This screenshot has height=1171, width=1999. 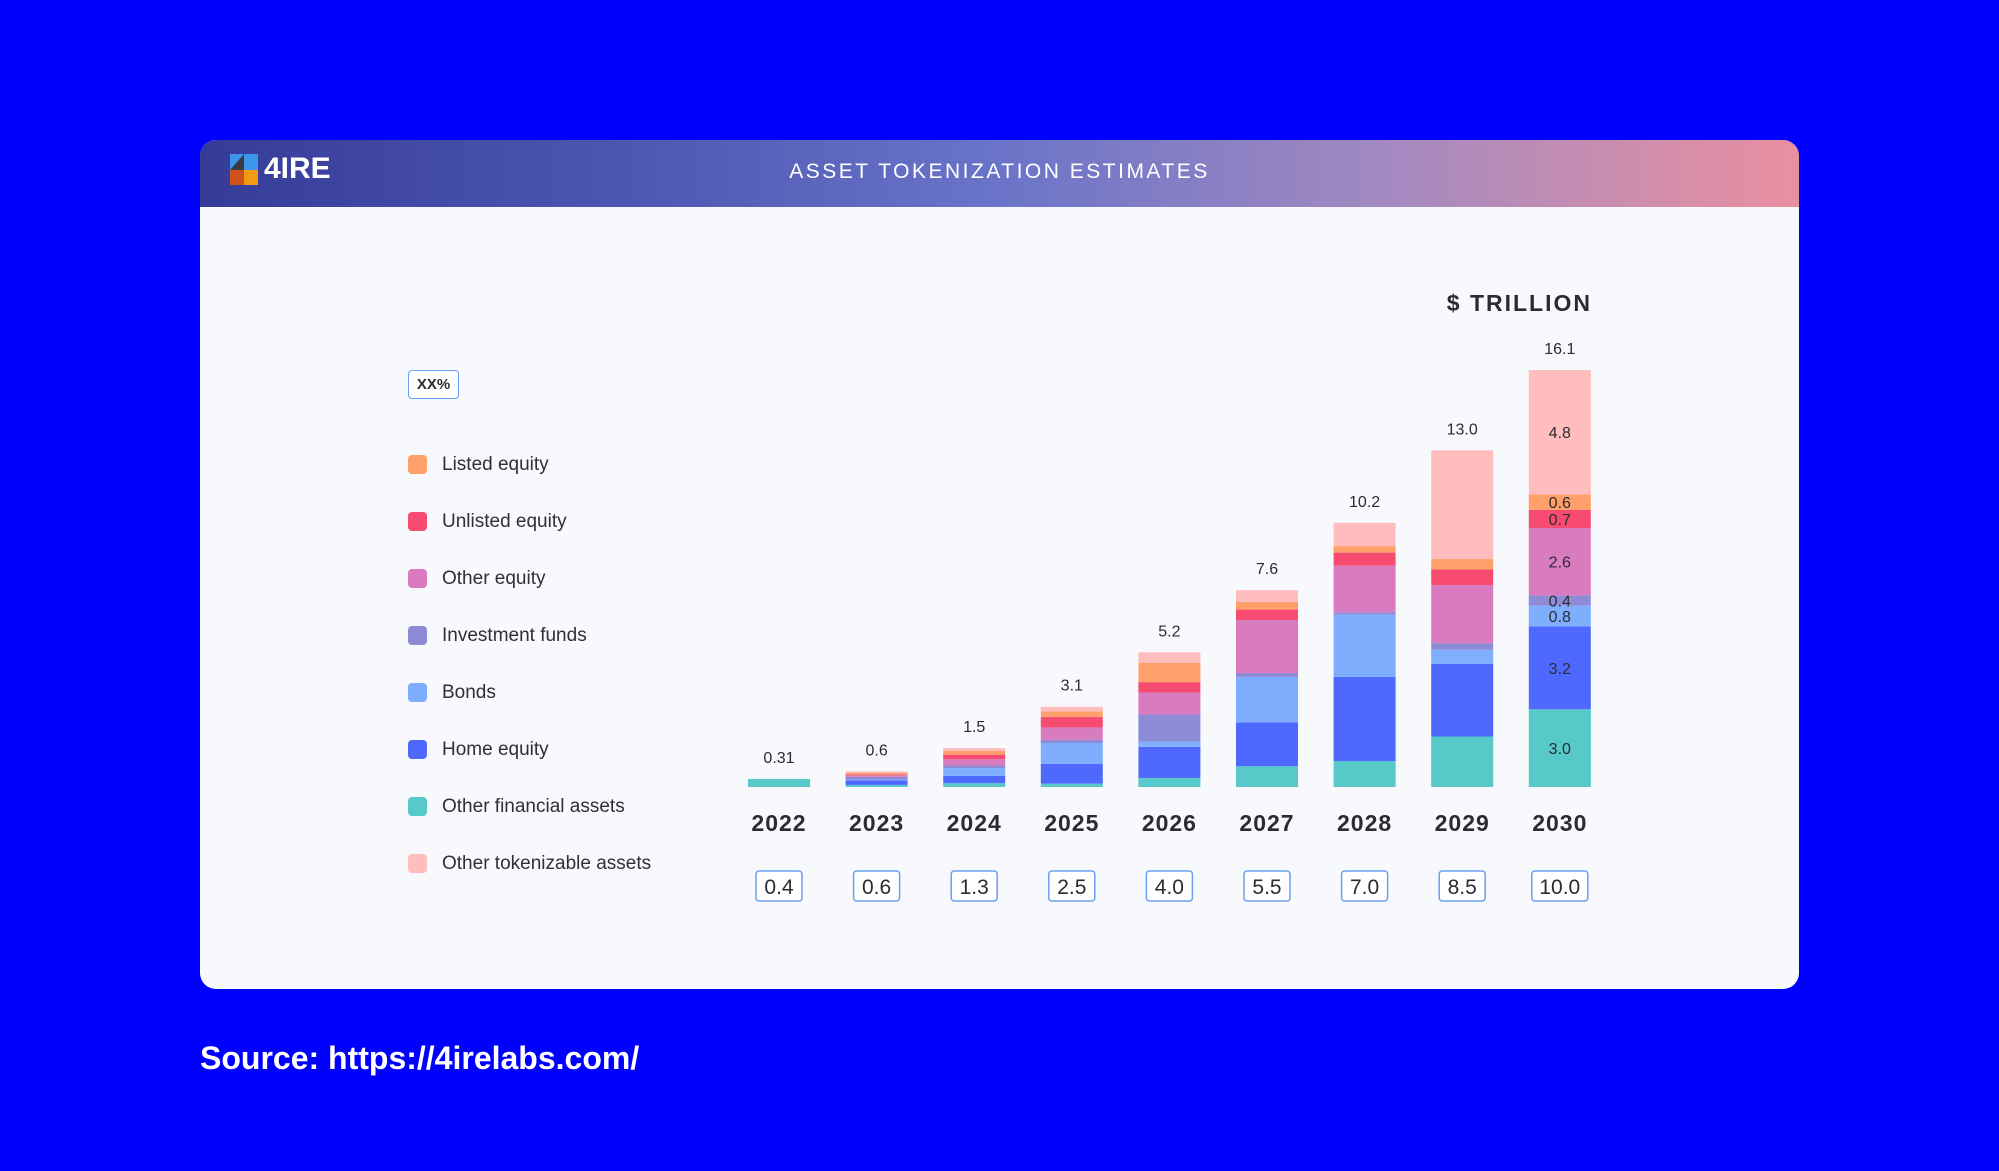 I want to click on boxed-value: 4.0, so click(x=1169, y=887).